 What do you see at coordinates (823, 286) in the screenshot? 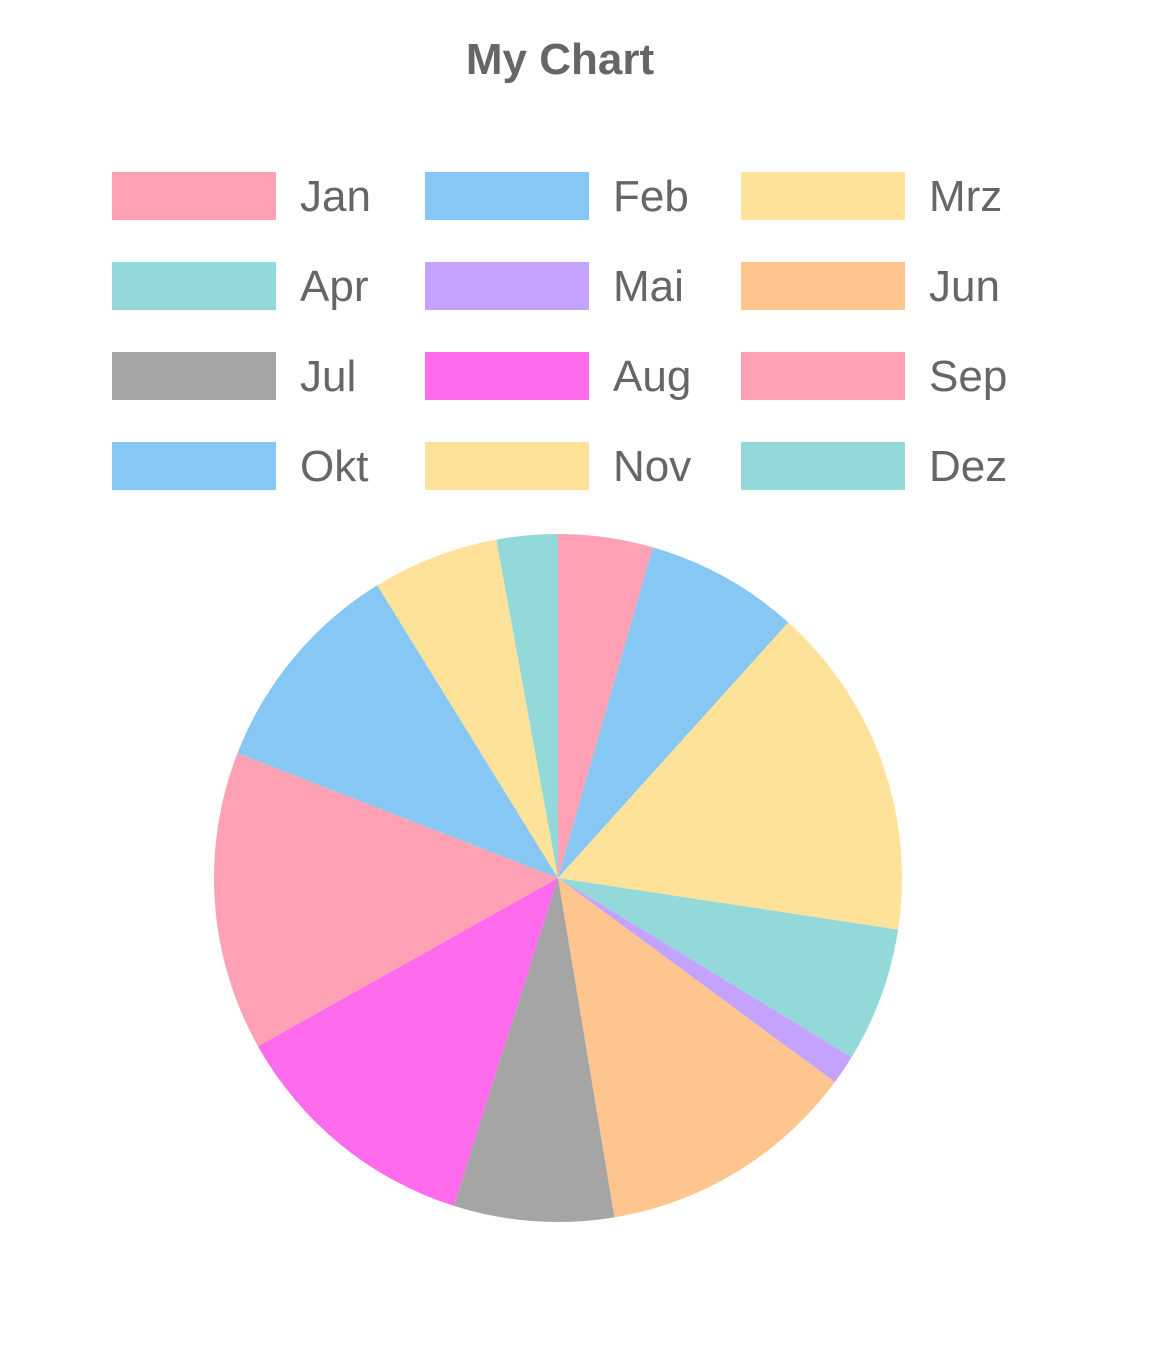
I see `legend-swatch-jun` at bounding box center [823, 286].